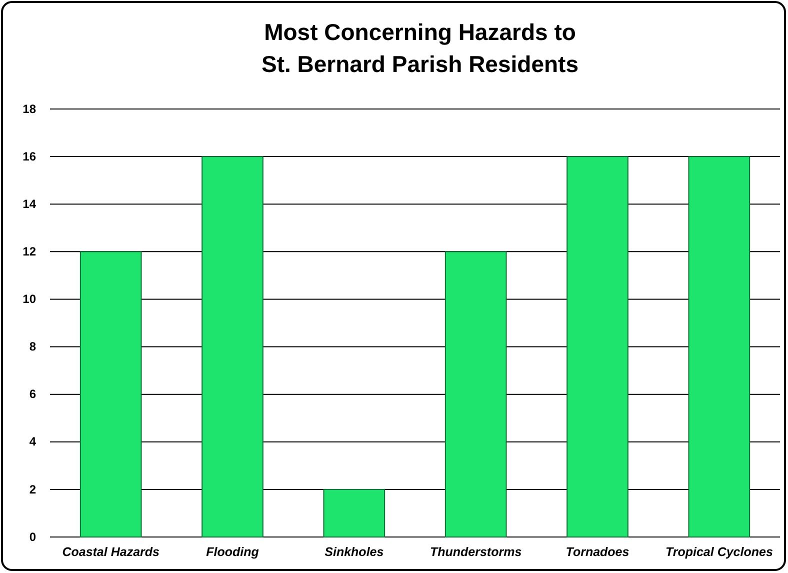  Describe the element at coordinates (233, 551) in the screenshot. I see `x-tick-label: Flooding` at that location.